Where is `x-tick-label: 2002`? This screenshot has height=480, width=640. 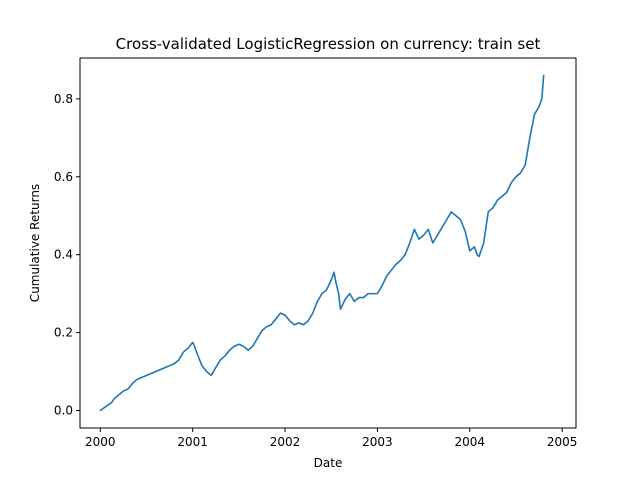 x-tick-label: 2002 is located at coordinates (285, 442).